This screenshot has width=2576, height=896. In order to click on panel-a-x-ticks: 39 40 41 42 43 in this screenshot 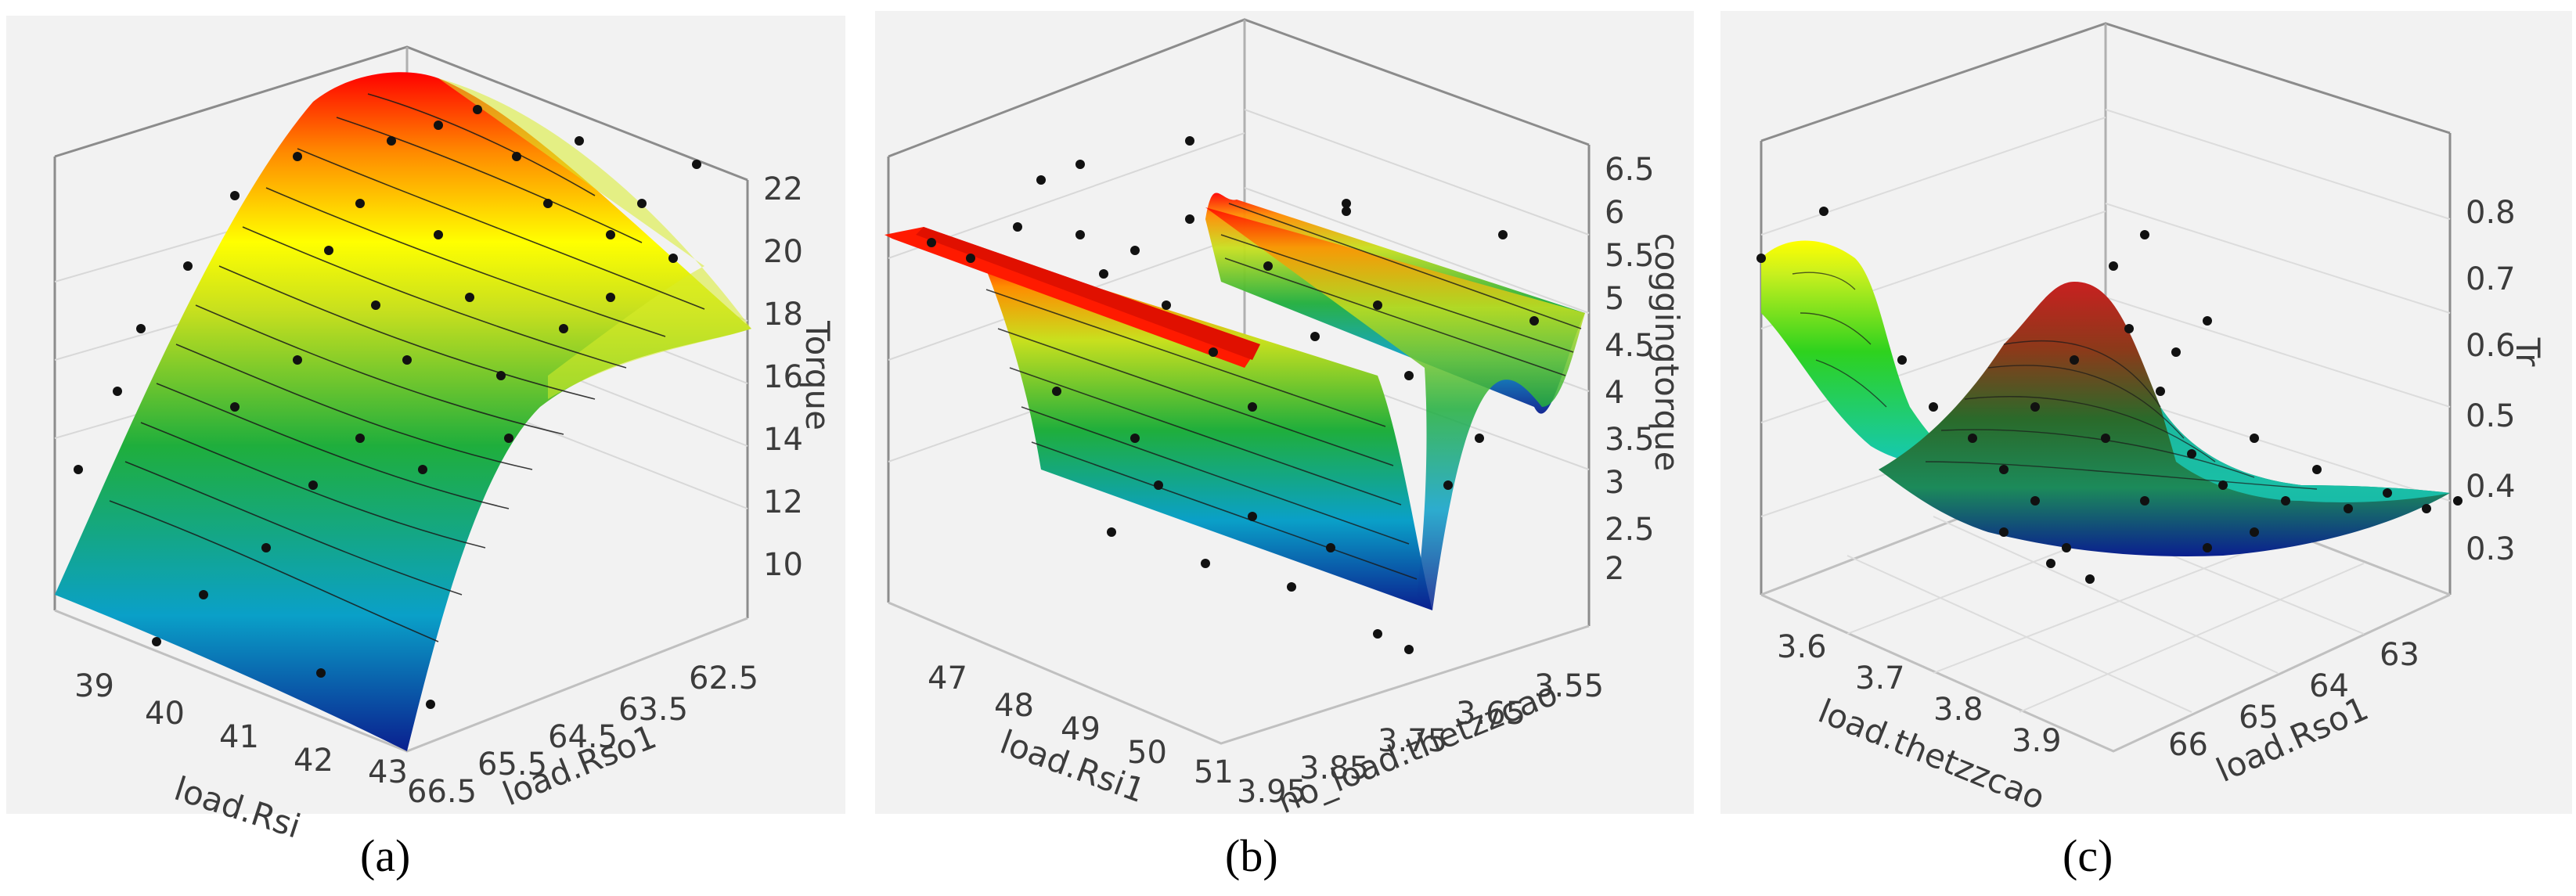, I will do `click(241, 729)`.